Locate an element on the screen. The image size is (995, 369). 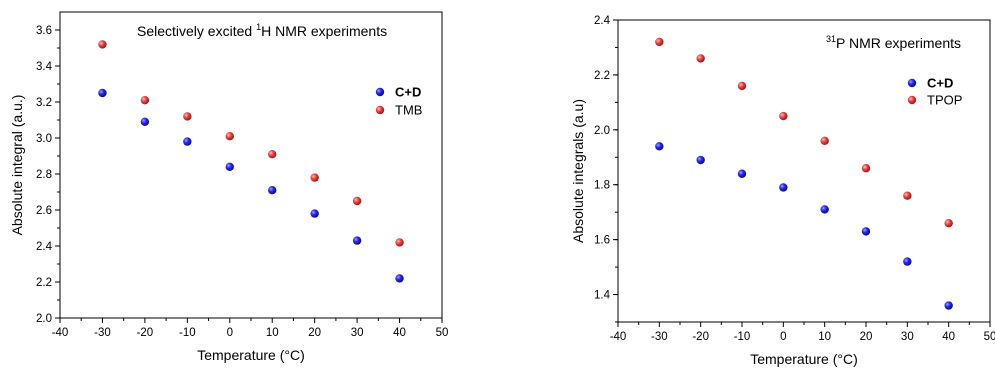
title-superscript: 1 is located at coordinates (258, 27).